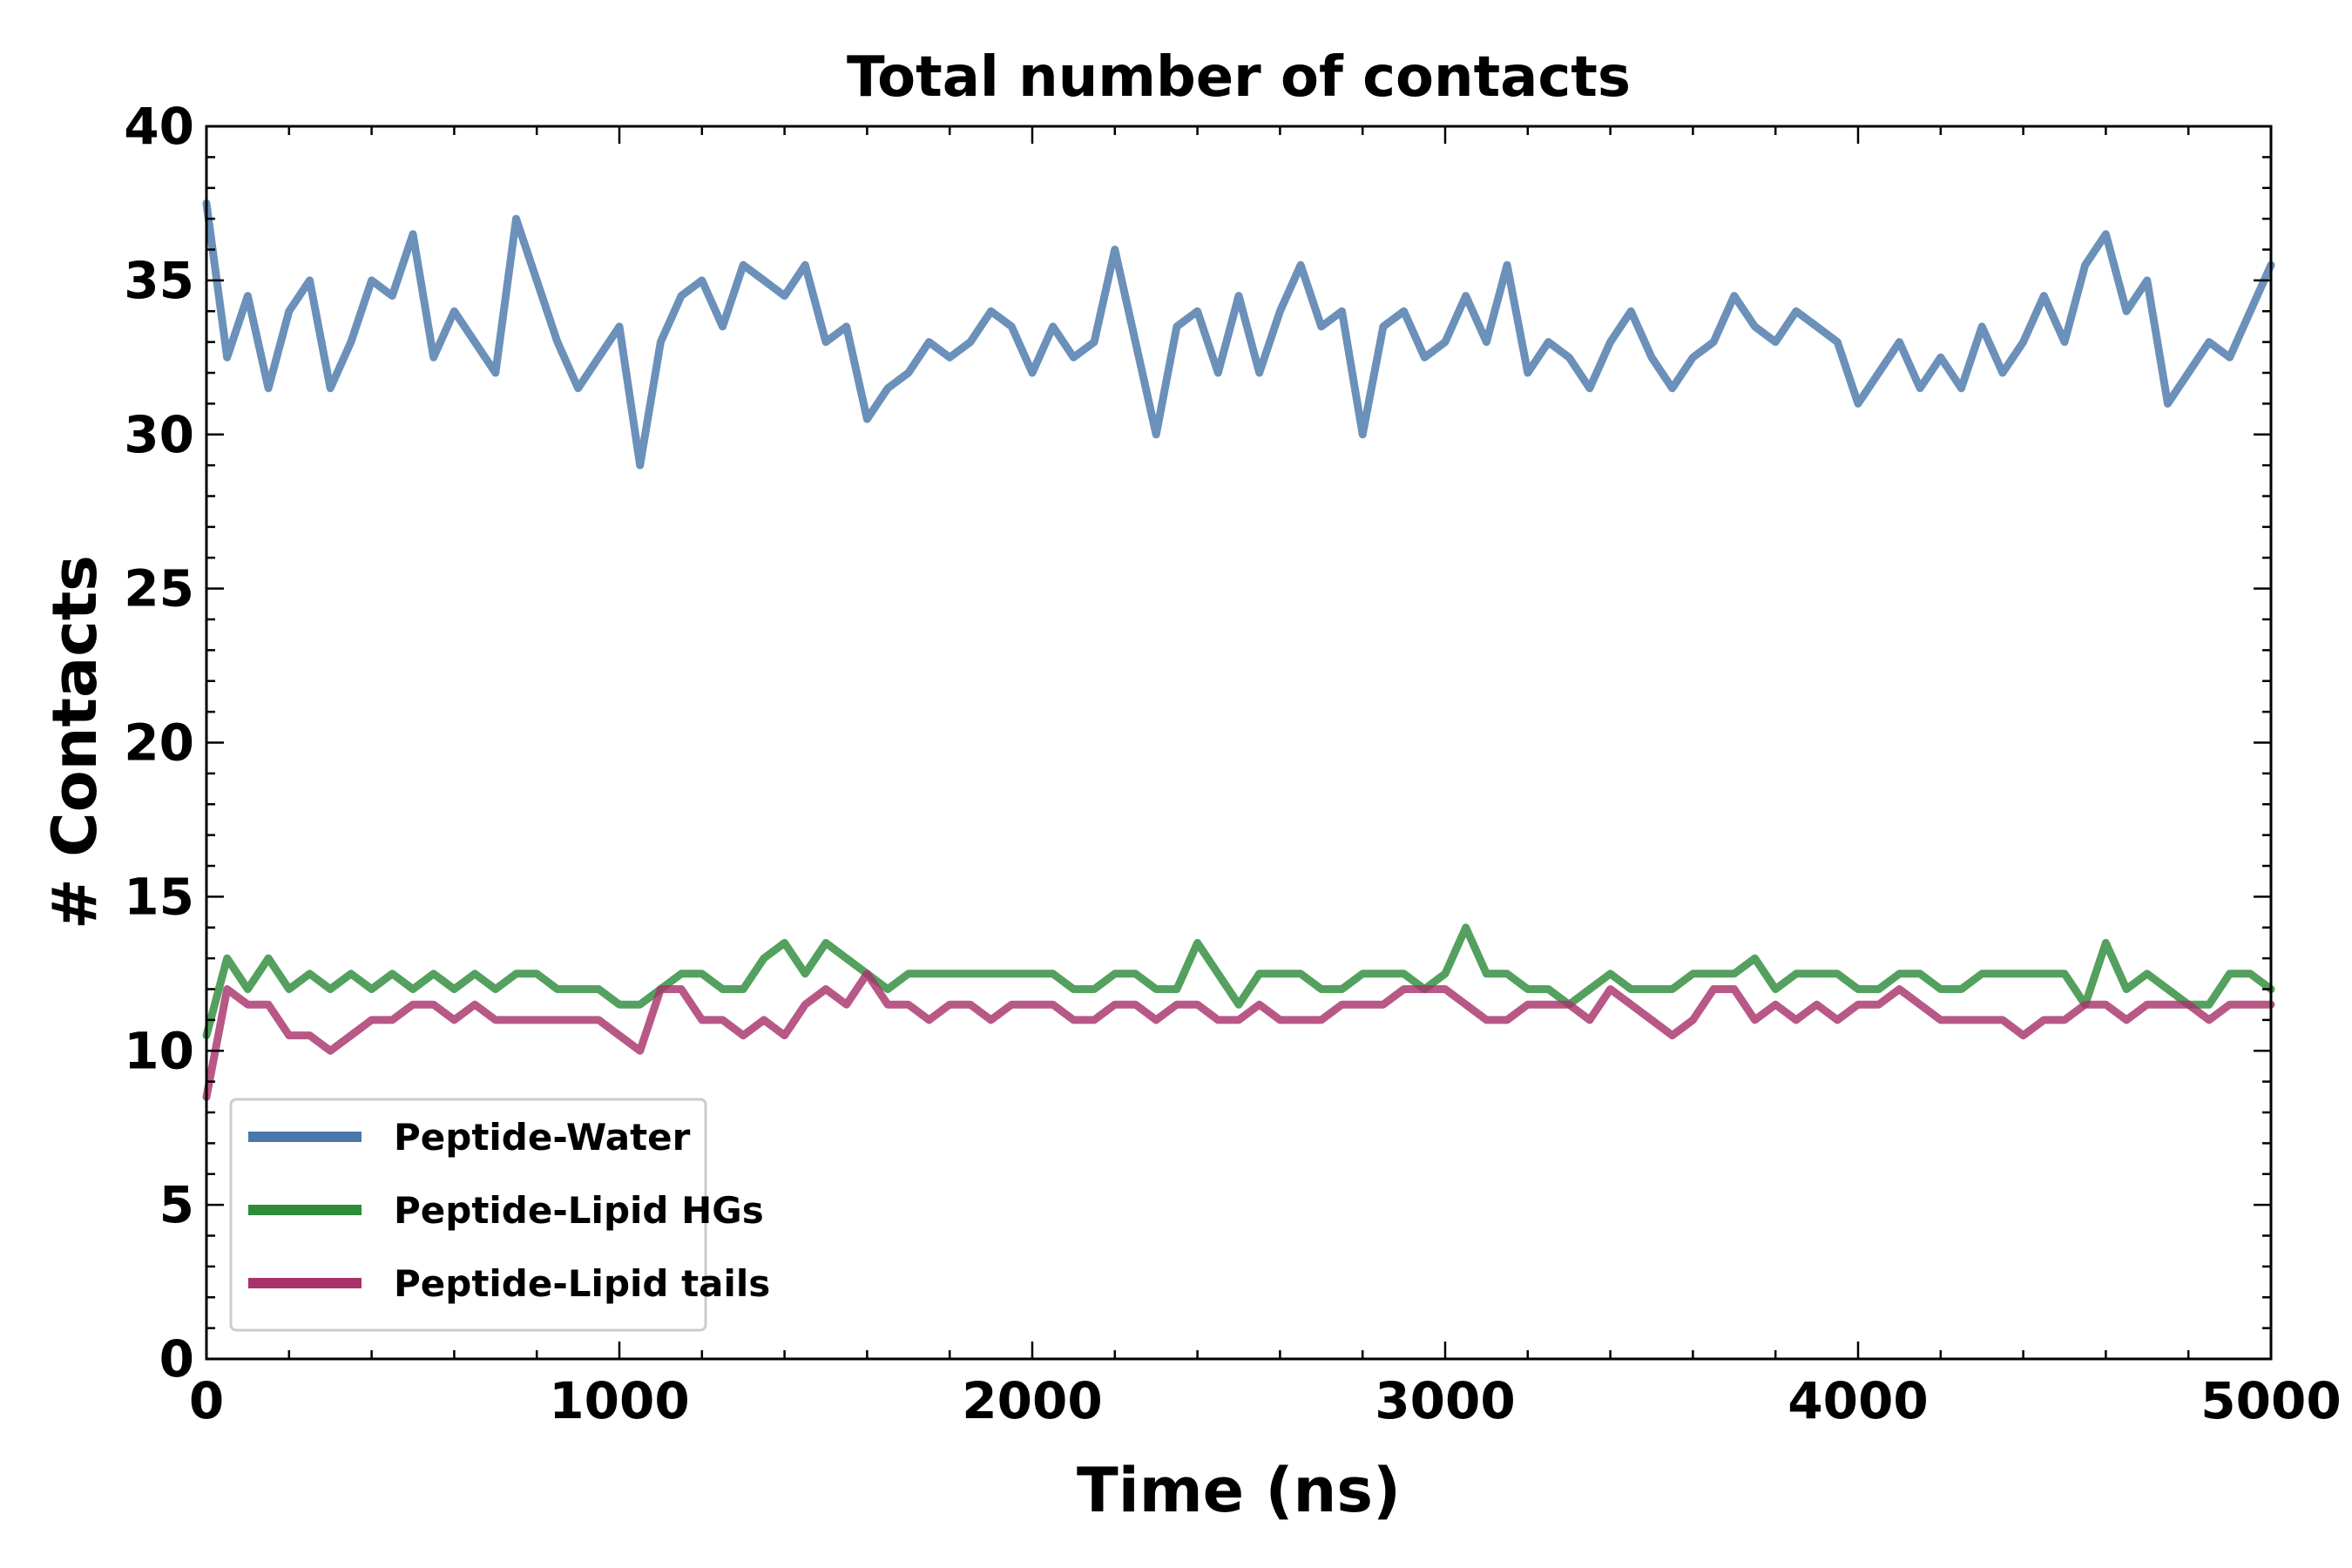 This screenshot has height=1568, width=2352. I want to click on x-tick-label: 0, so click(206, 1400).